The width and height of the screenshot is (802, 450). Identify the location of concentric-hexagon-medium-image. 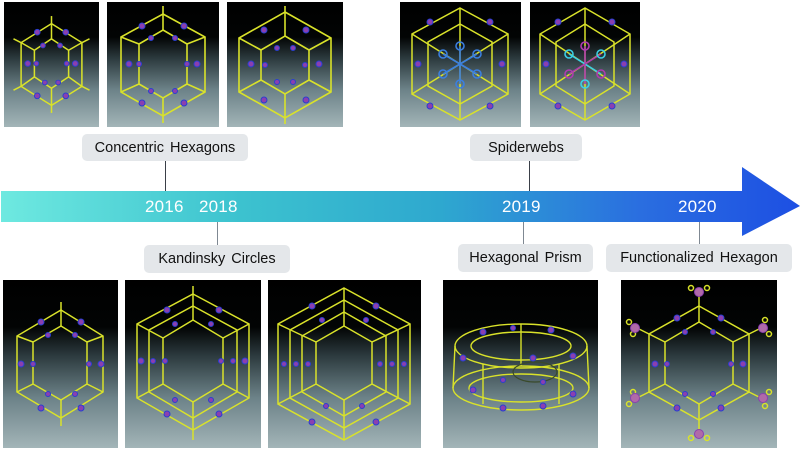
(163, 64).